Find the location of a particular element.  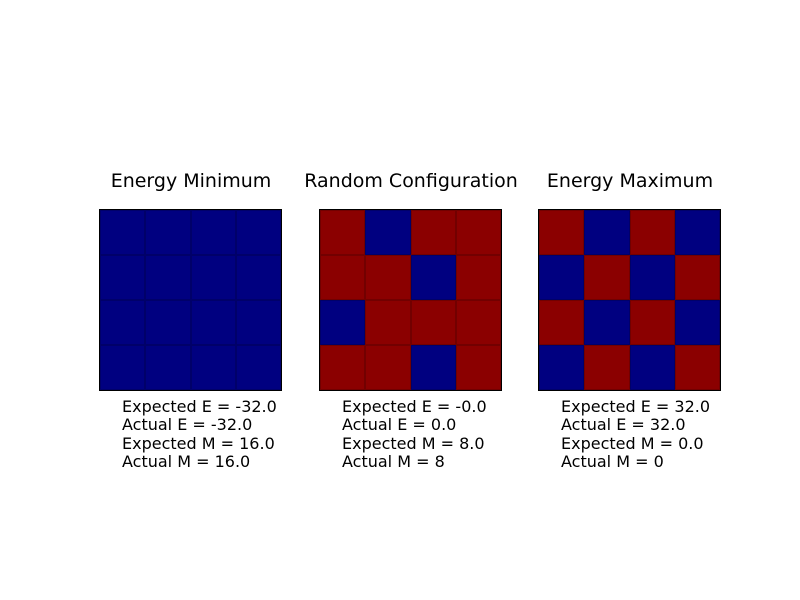

spin-grid-random-configuration is located at coordinates (410, 300).